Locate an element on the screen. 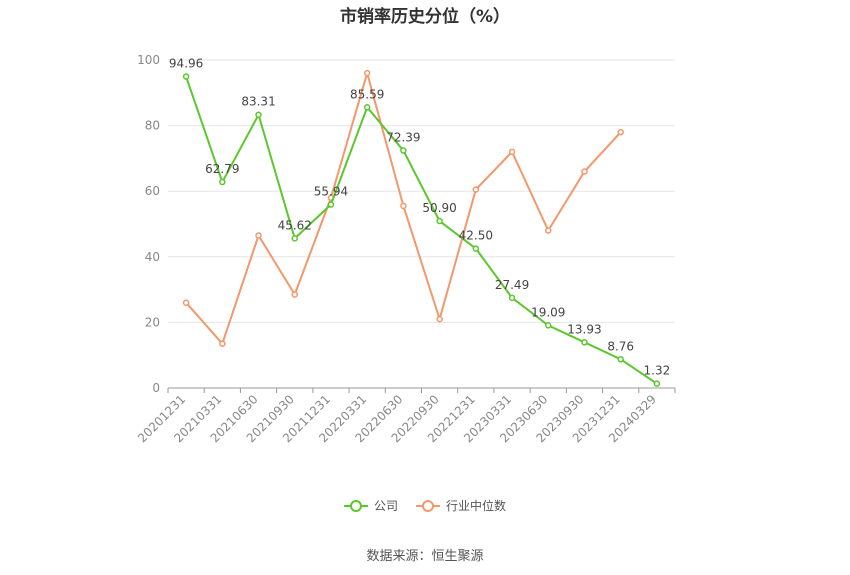  legend-label-industry-median: 行业中位数 is located at coordinates (476, 506).